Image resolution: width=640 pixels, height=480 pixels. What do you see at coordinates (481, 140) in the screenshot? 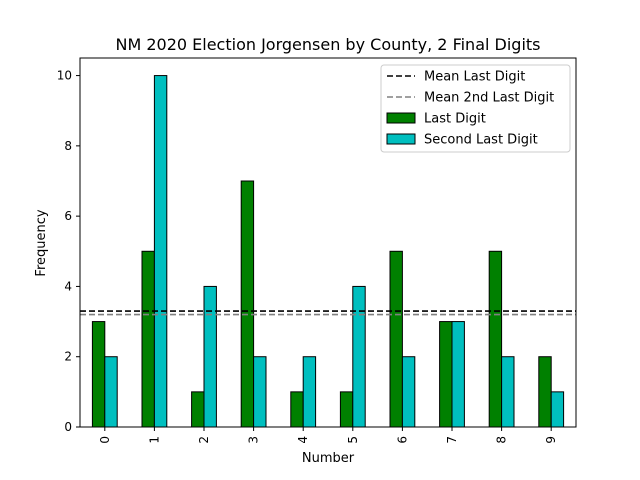
I see `legend-label-second-last-digit: Second Last Digit` at bounding box center [481, 140].